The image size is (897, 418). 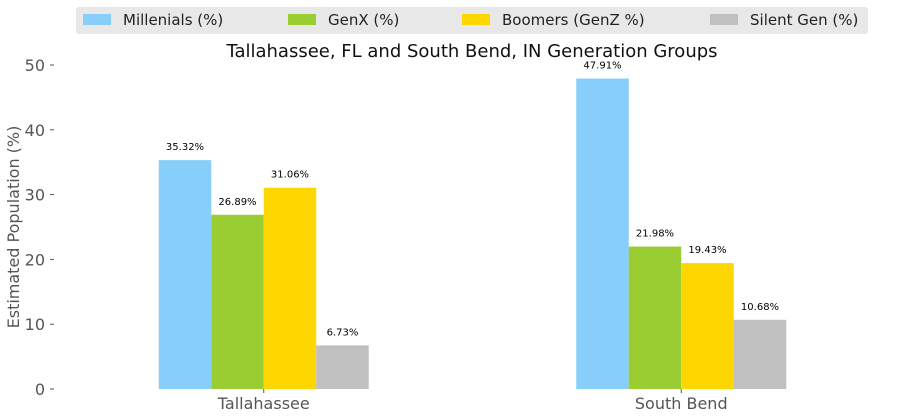 I want to click on data-label-1-2: 19.43%, so click(x=707, y=250).